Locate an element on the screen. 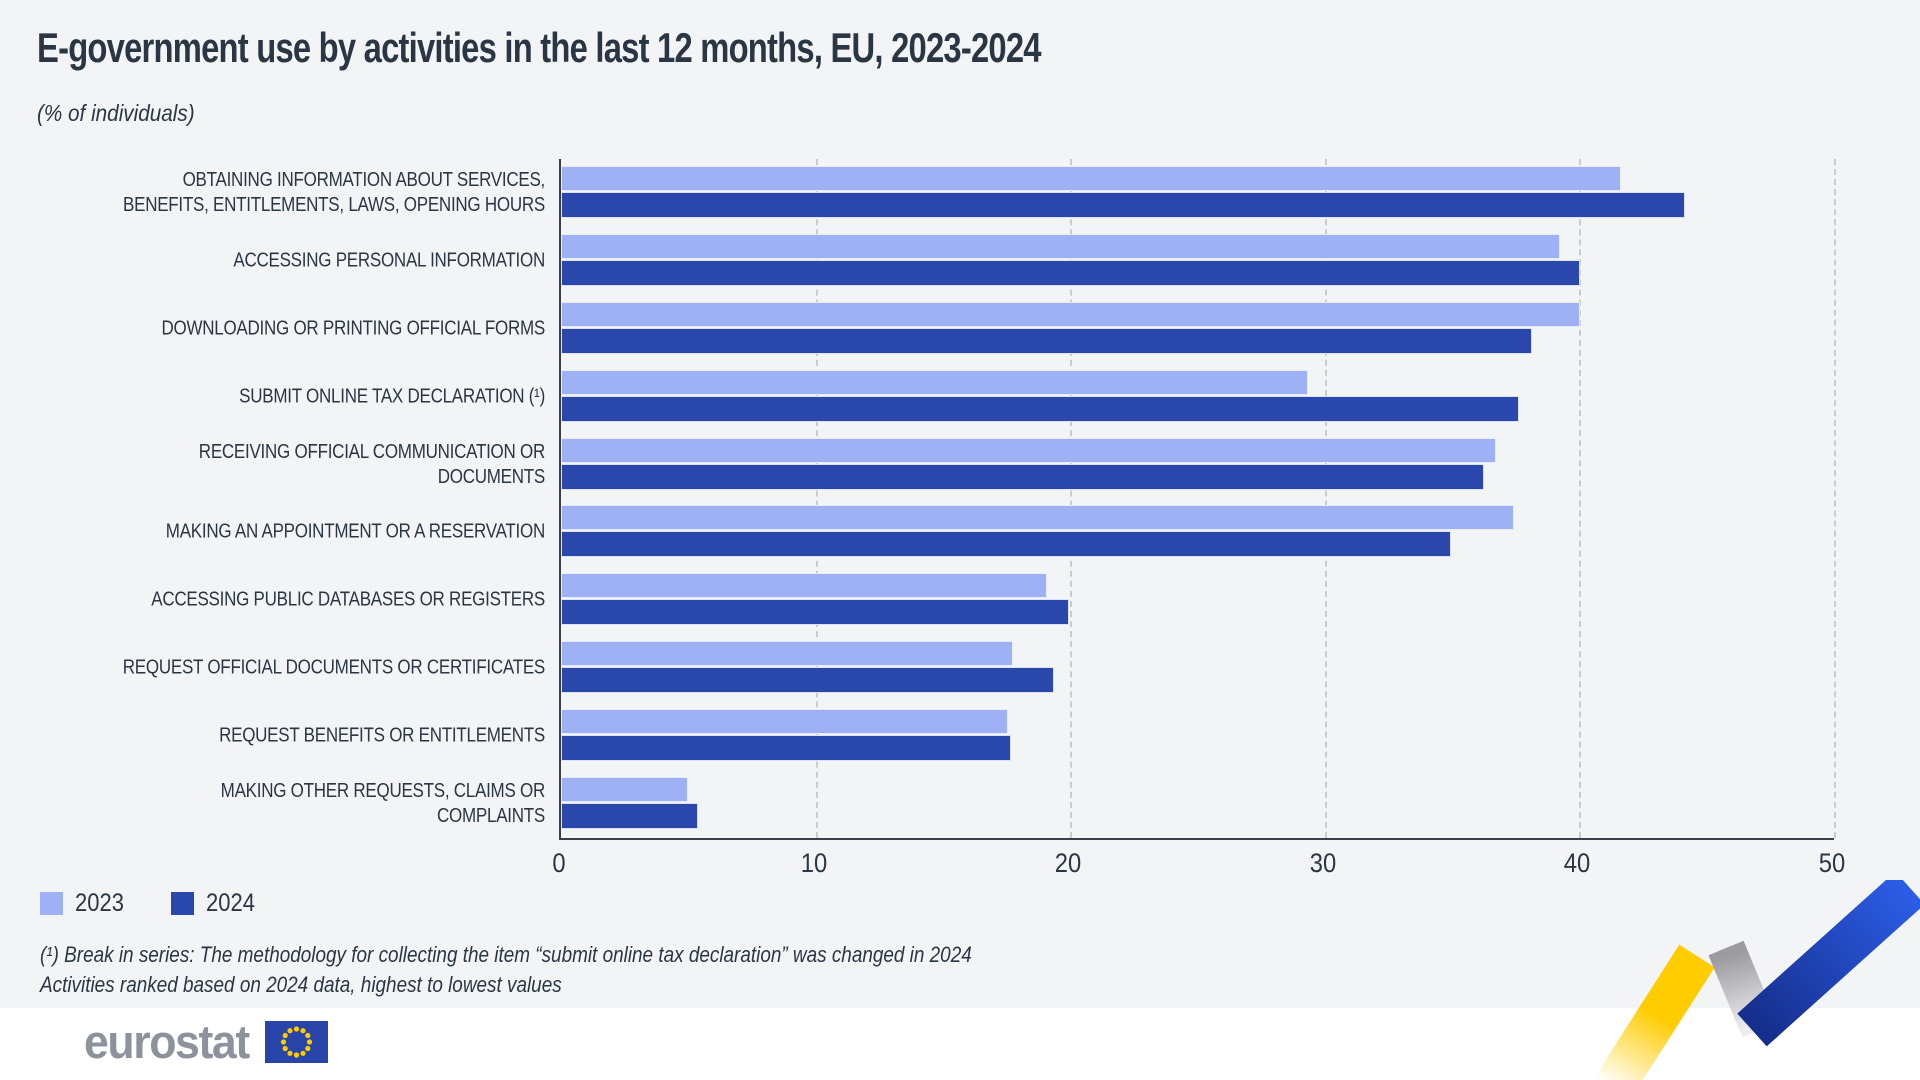  table-row: ACCESSING PUBLIC DATABASES OR REGISTERS is located at coordinates (960, 600).